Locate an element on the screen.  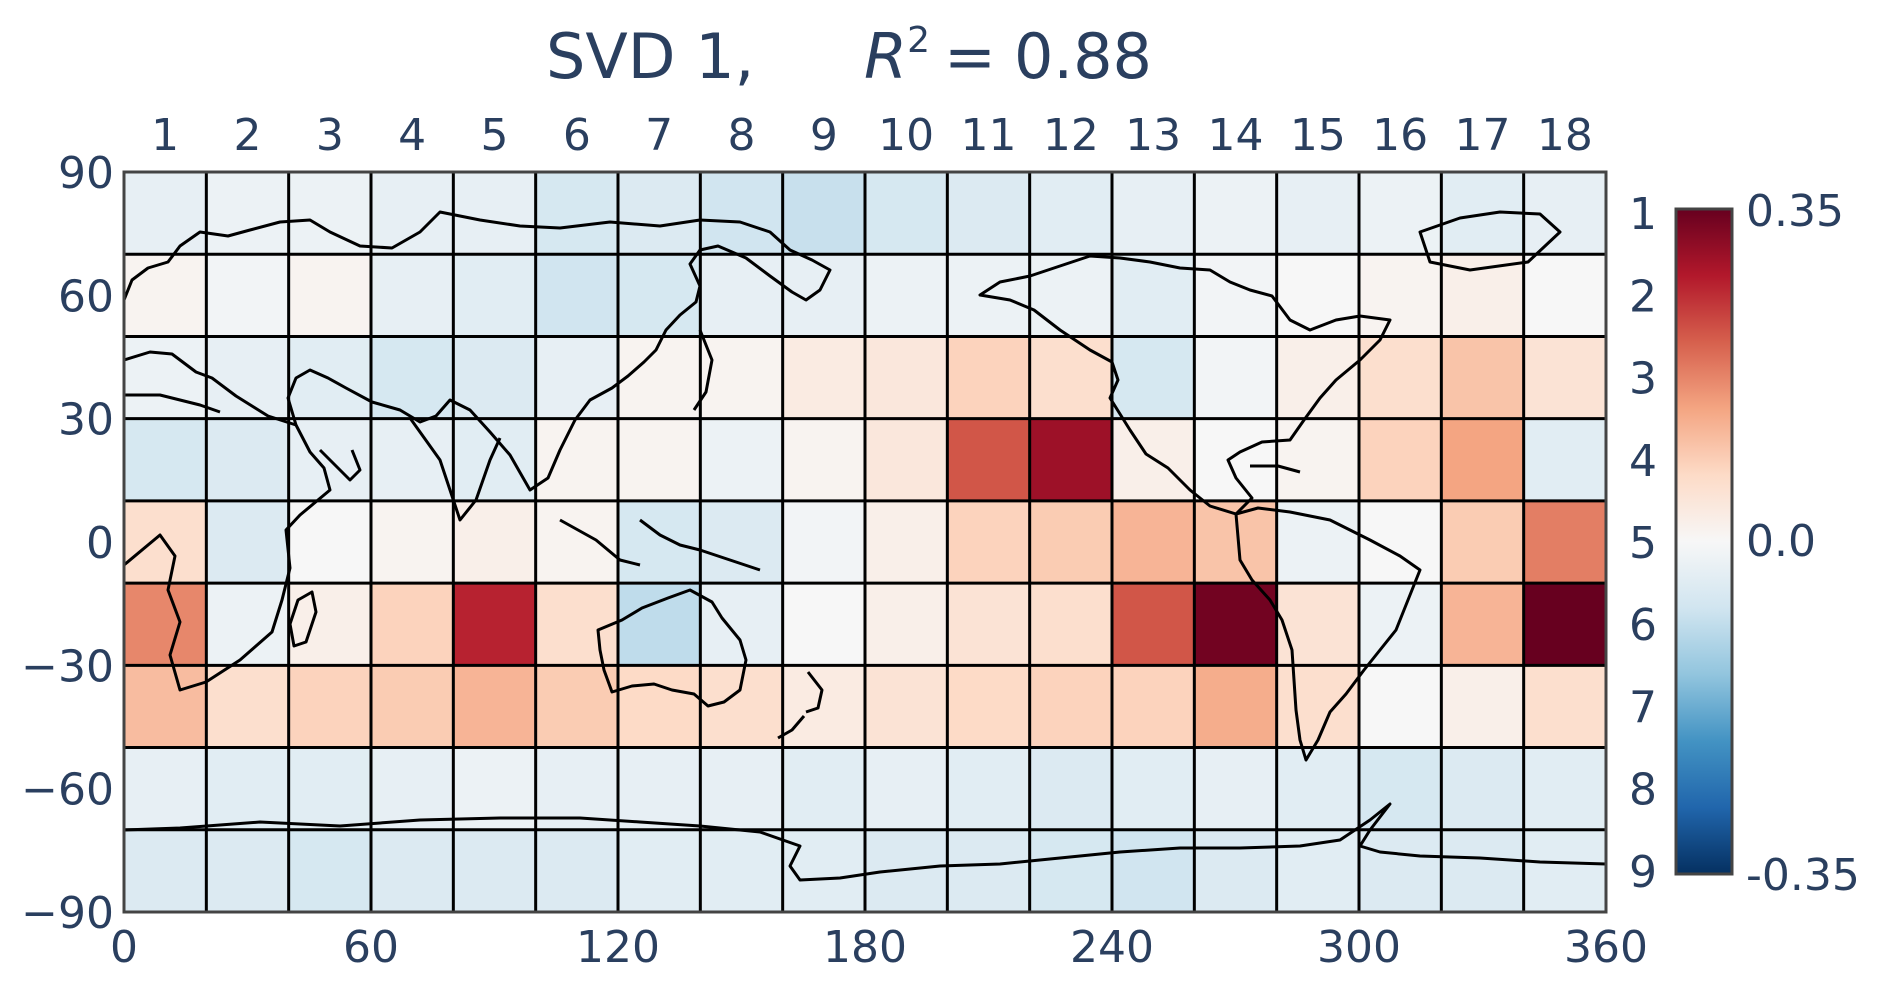
x-tick-label: 60 is located at coordinates (371, 947).